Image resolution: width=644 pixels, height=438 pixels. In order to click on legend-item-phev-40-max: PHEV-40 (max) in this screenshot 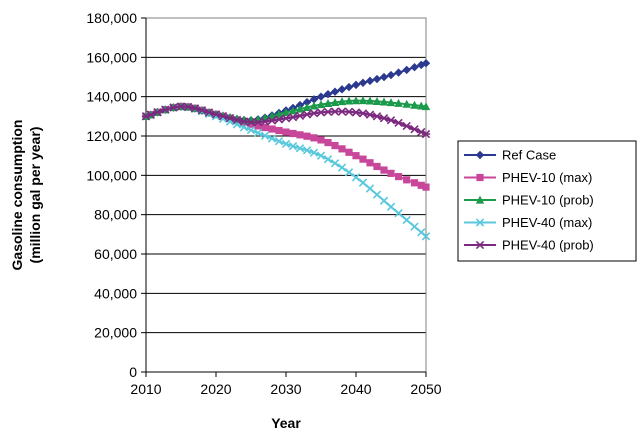, I will do `click(528, 222)`.